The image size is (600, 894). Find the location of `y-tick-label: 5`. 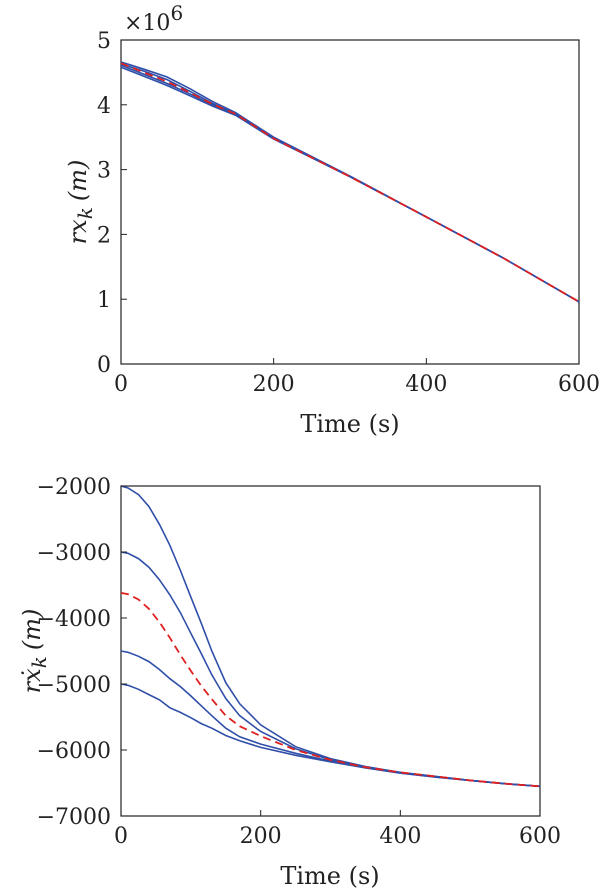

y-tick-label: 5 is located at coordinates (104, 41).